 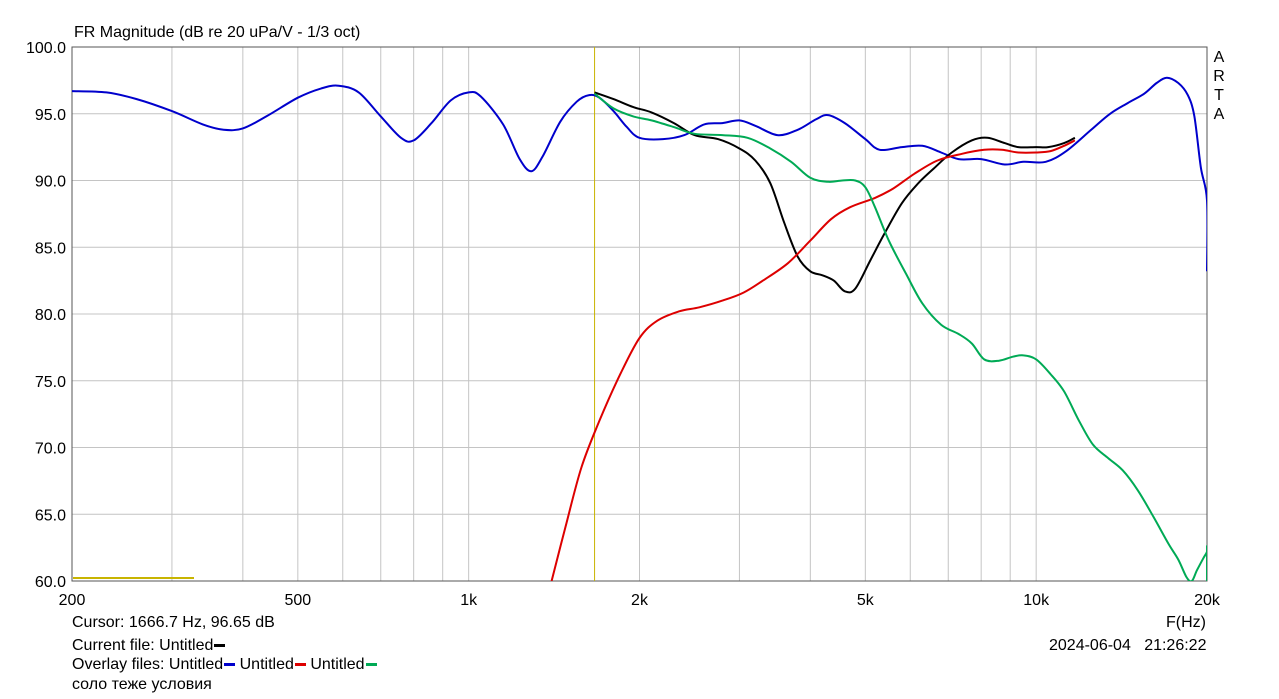 I want to click on arta-letter-1: A, so click(x=1219, y=57).